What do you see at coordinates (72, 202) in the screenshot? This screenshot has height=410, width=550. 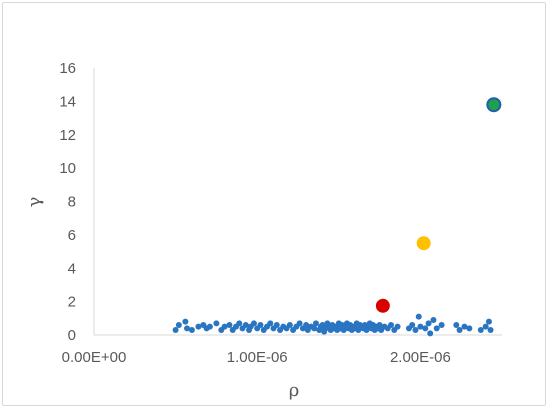 I see `y-tick-label: 8` at bounding box center [72, 202].